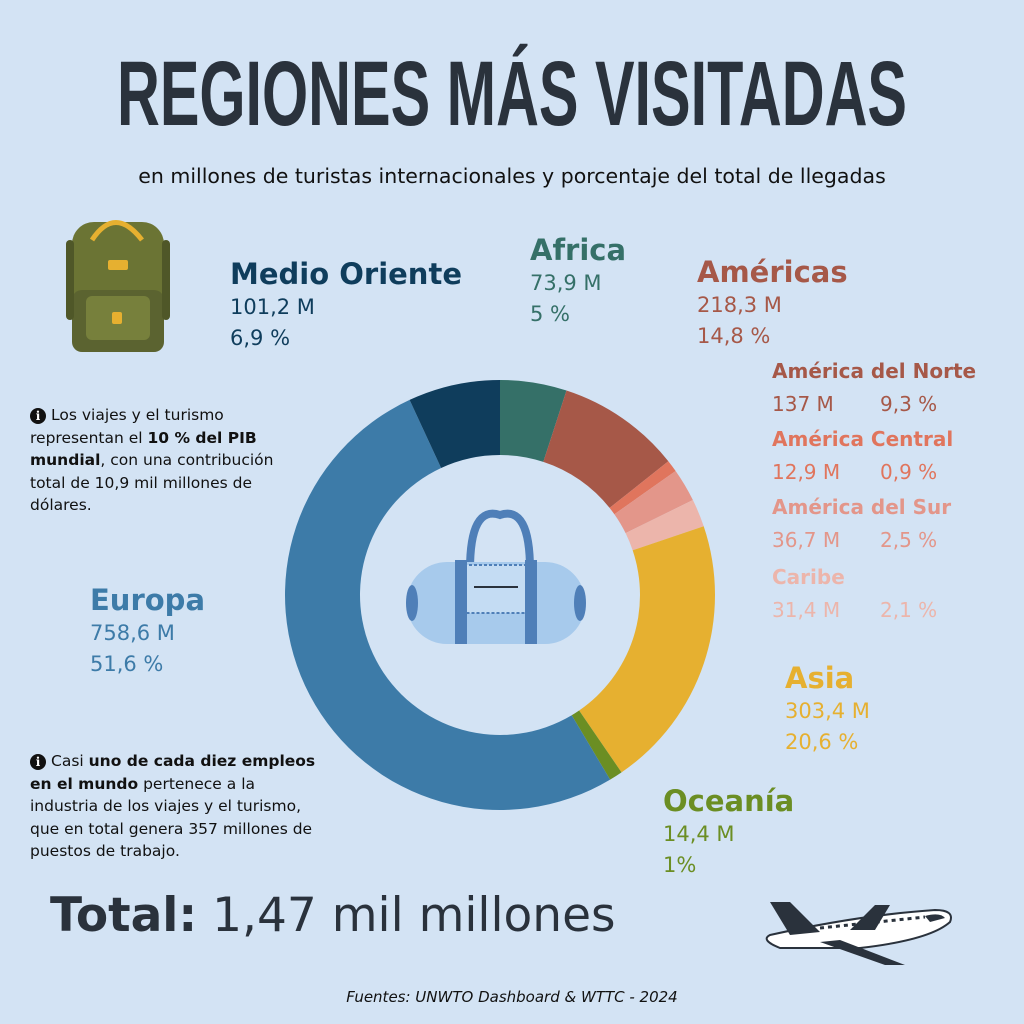  Describe the element at coordinates (143, 449) in the screenshot. I see `note-bold: 10 % del PIB mundial` at that location.